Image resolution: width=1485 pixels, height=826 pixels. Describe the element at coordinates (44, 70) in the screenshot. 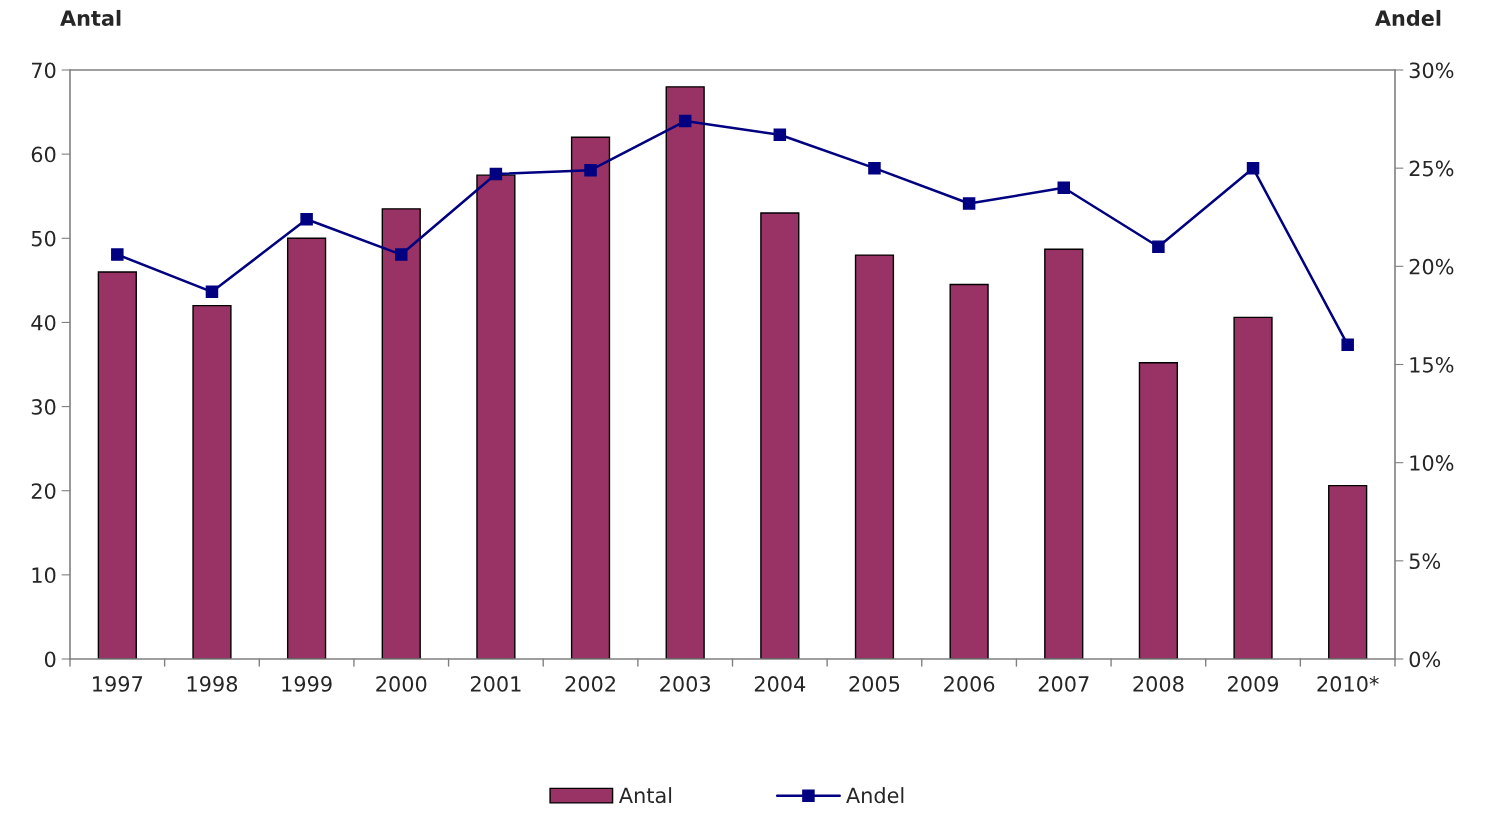

I see `y-tick-label: 70` at that location.